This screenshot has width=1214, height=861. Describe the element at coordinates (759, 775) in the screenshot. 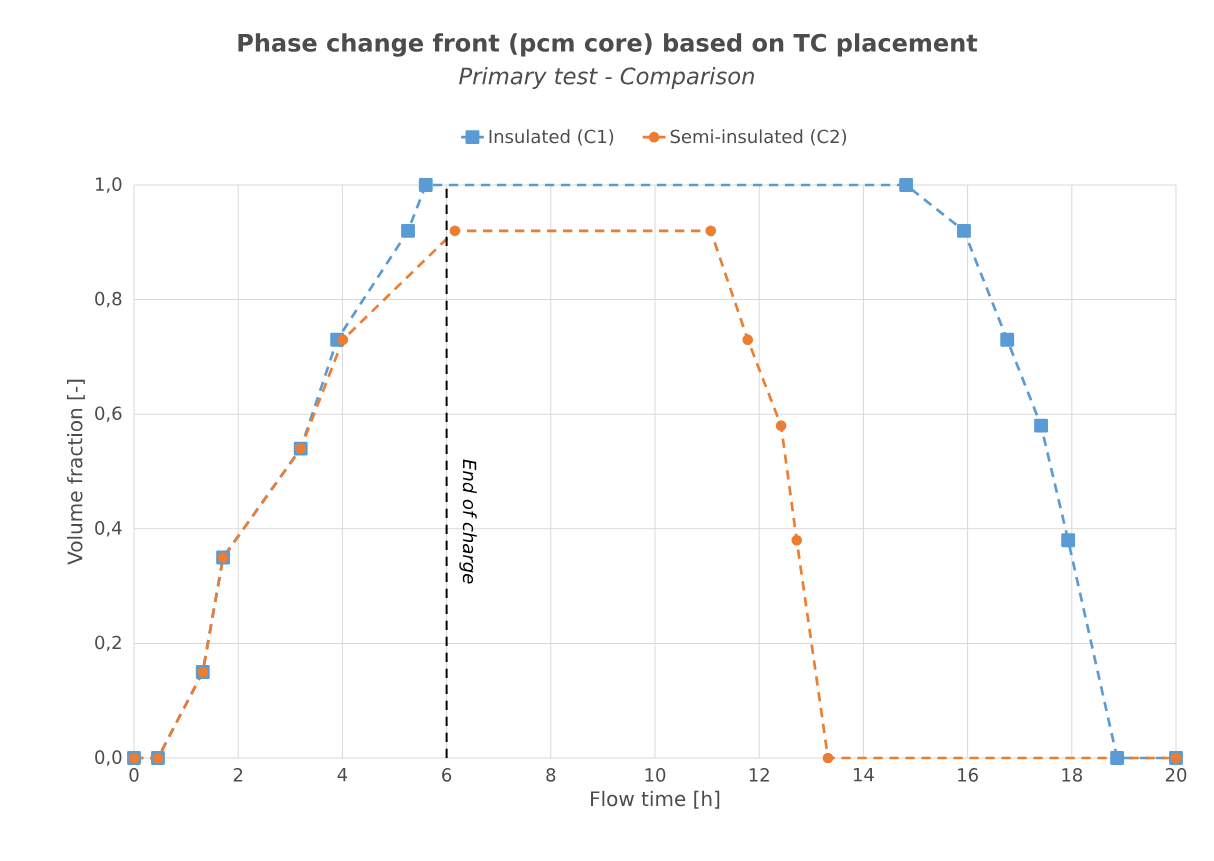

I see `x-tick-label: 12` at that location.